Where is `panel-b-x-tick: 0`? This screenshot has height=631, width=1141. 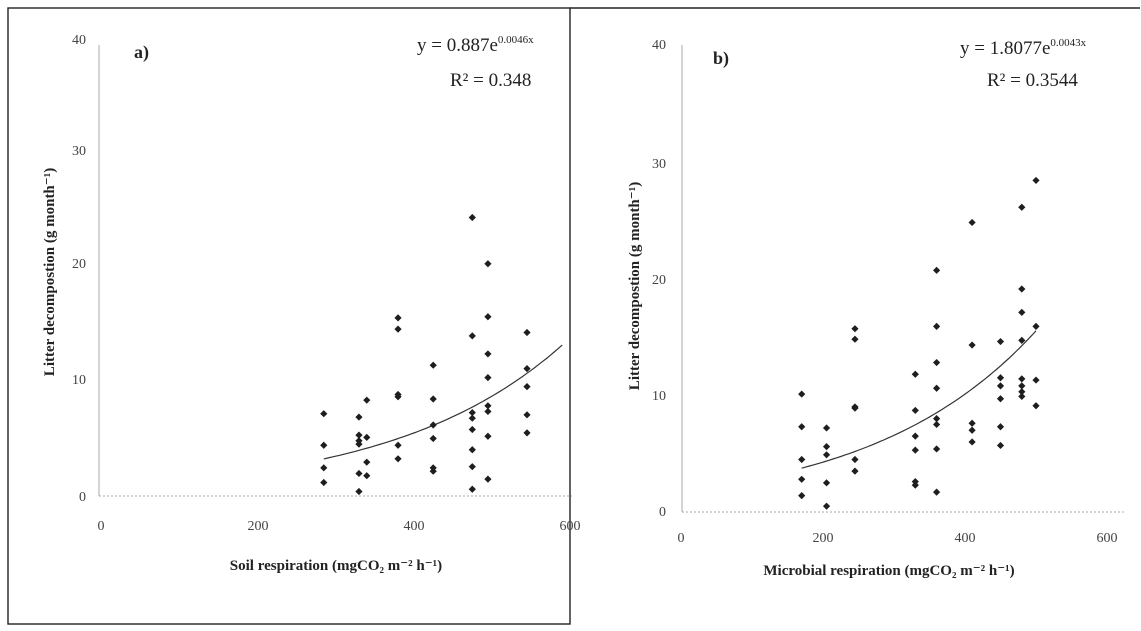 panel-b-x-tick: 0 is located at coordinates (681, 538).